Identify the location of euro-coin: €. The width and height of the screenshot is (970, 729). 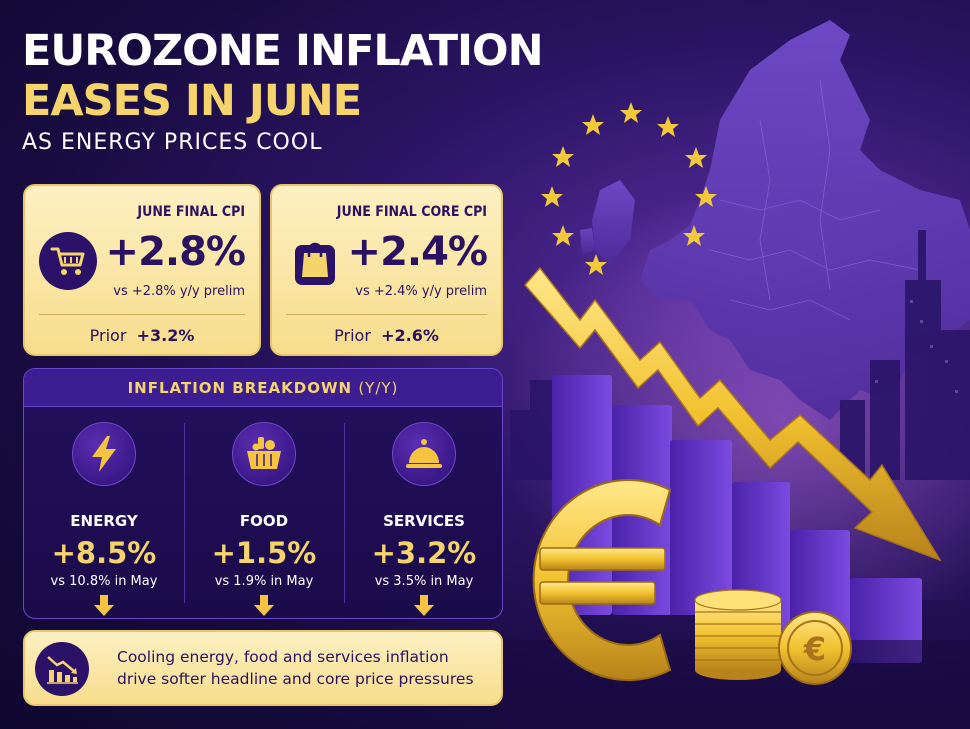
(815, 648).